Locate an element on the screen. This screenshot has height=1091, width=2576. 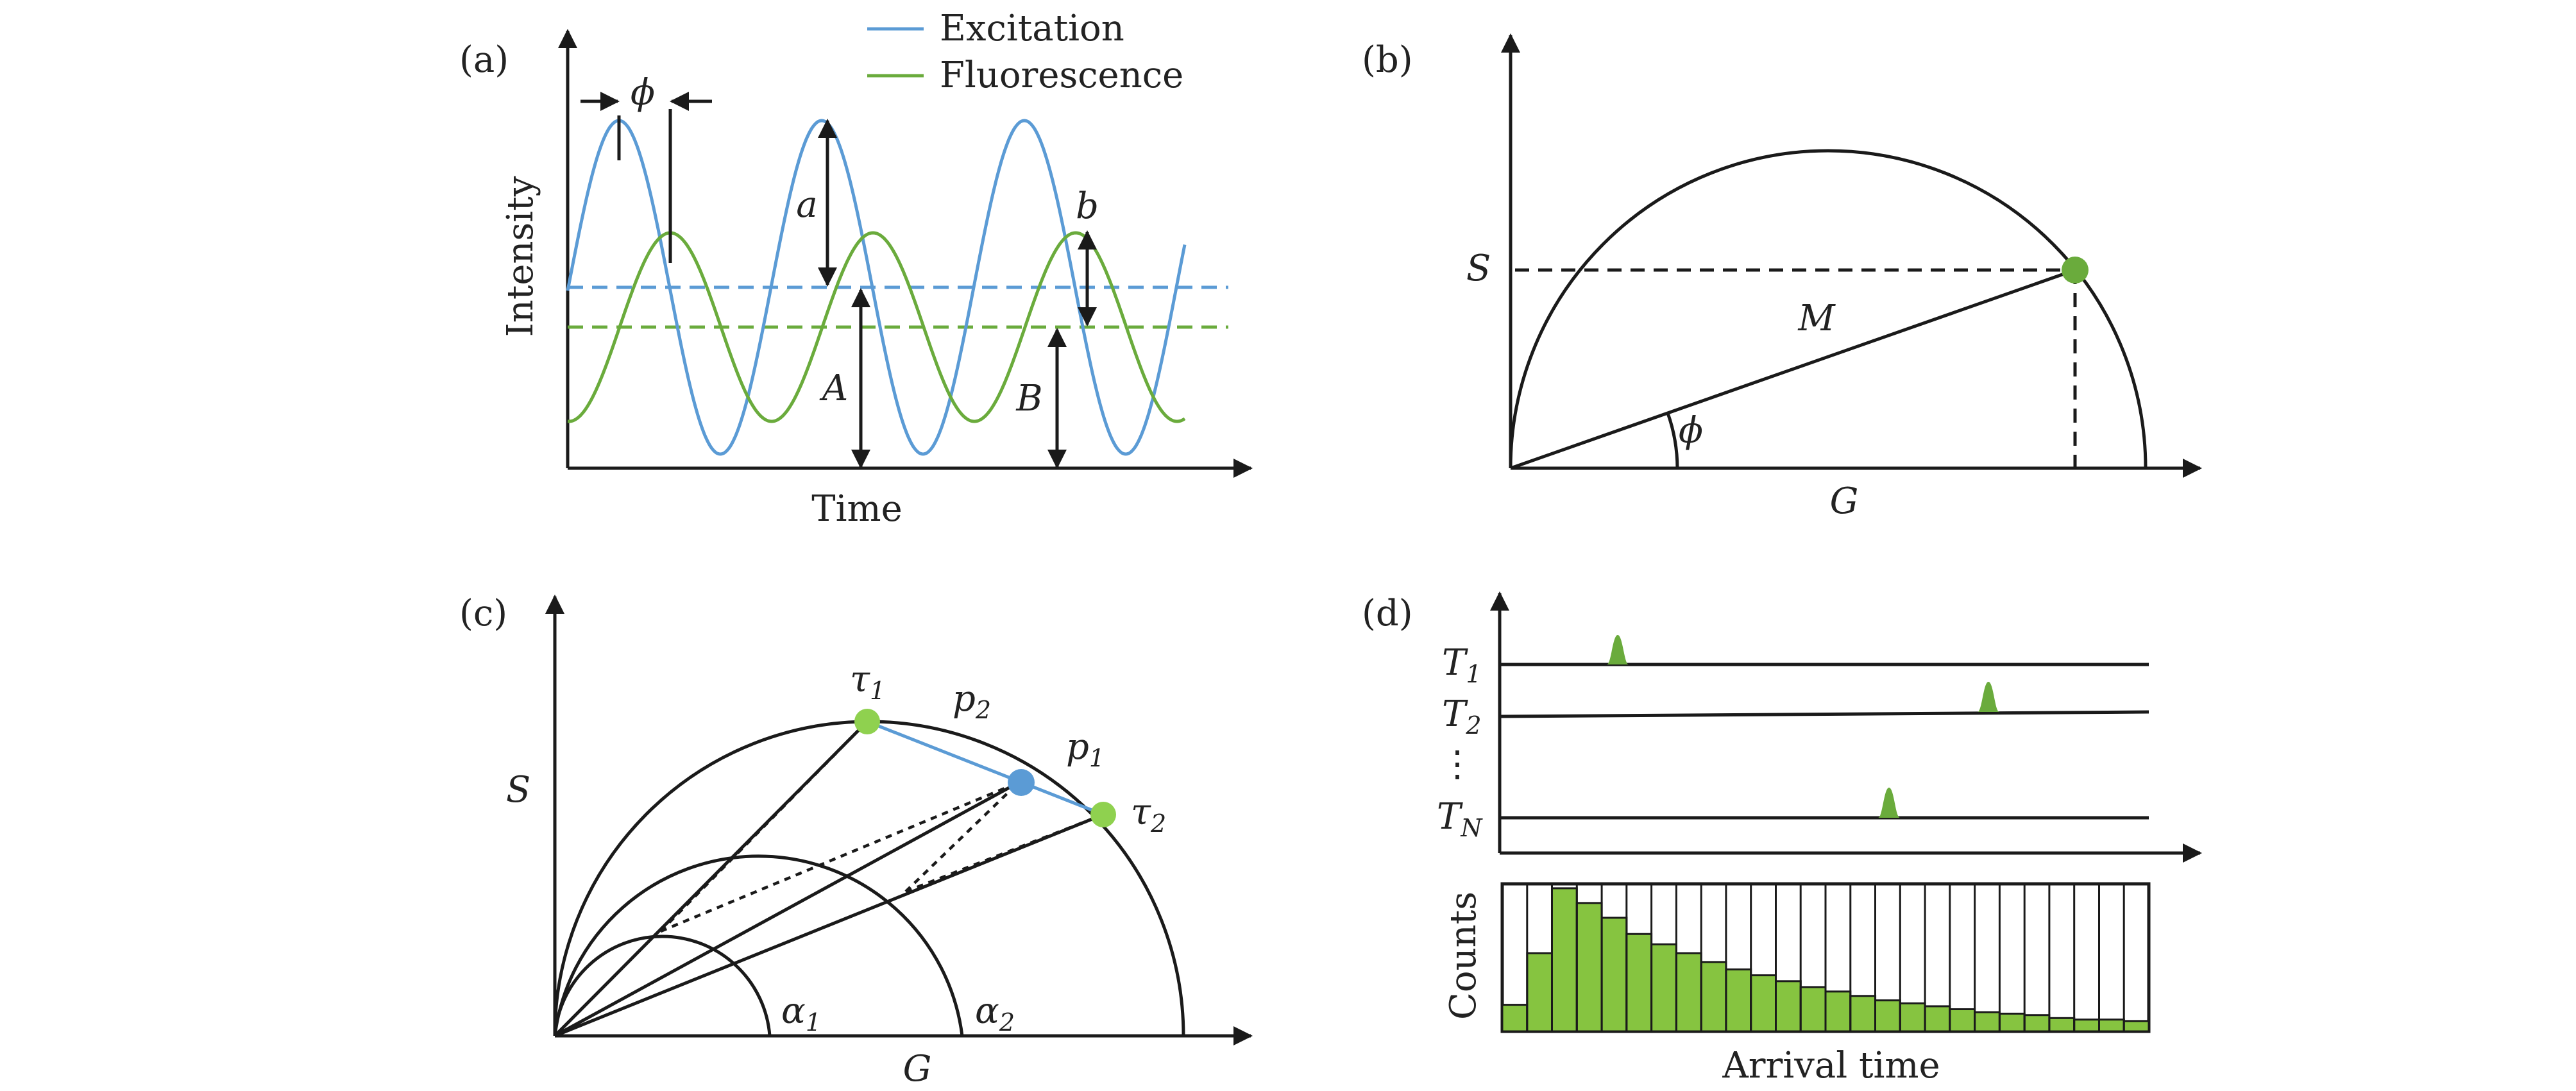
ray-mixture is located at coordinates (787, 909).